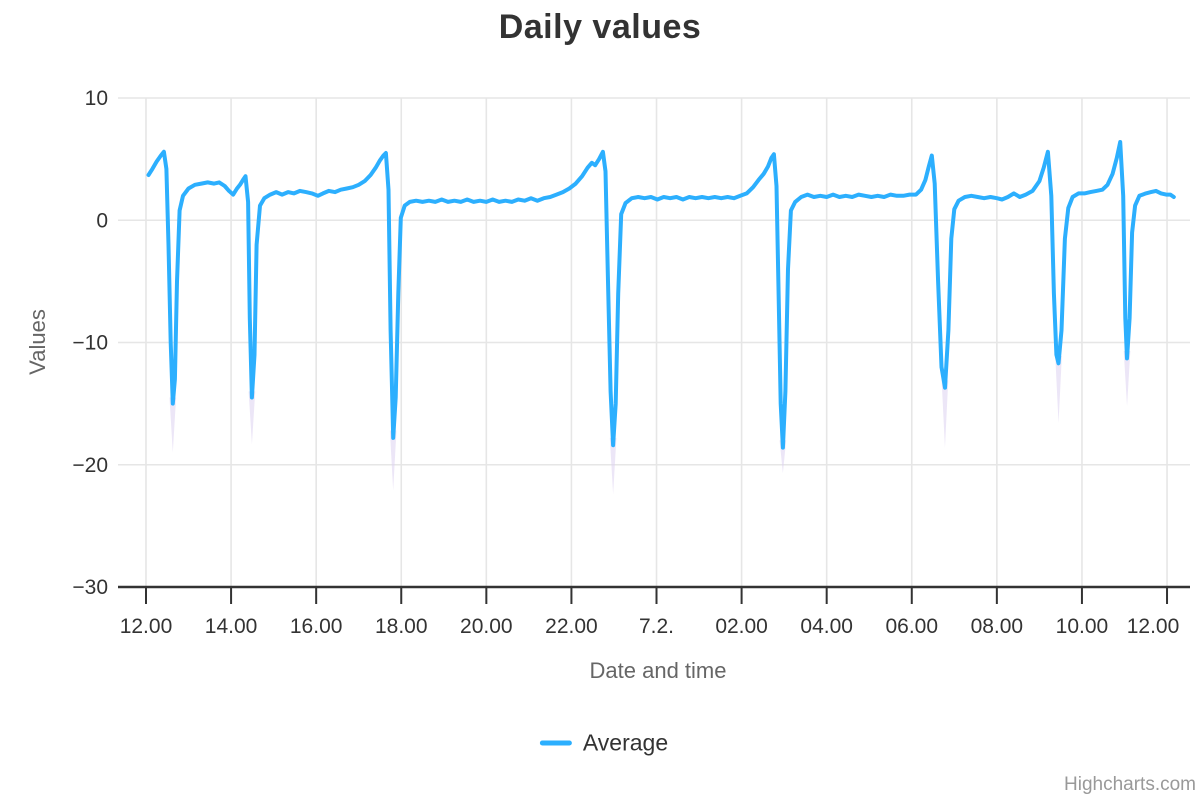 Image resolution: width=1200 pixels, height=800 pixels. I want to click on x-axis-label: 20.00, so click(486, 626).